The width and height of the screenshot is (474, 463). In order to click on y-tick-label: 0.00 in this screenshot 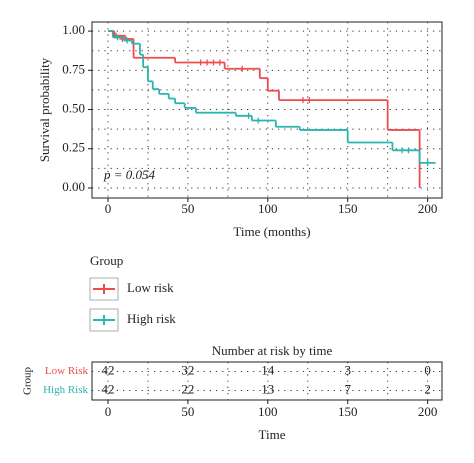, I will do `click(73, 186)`.